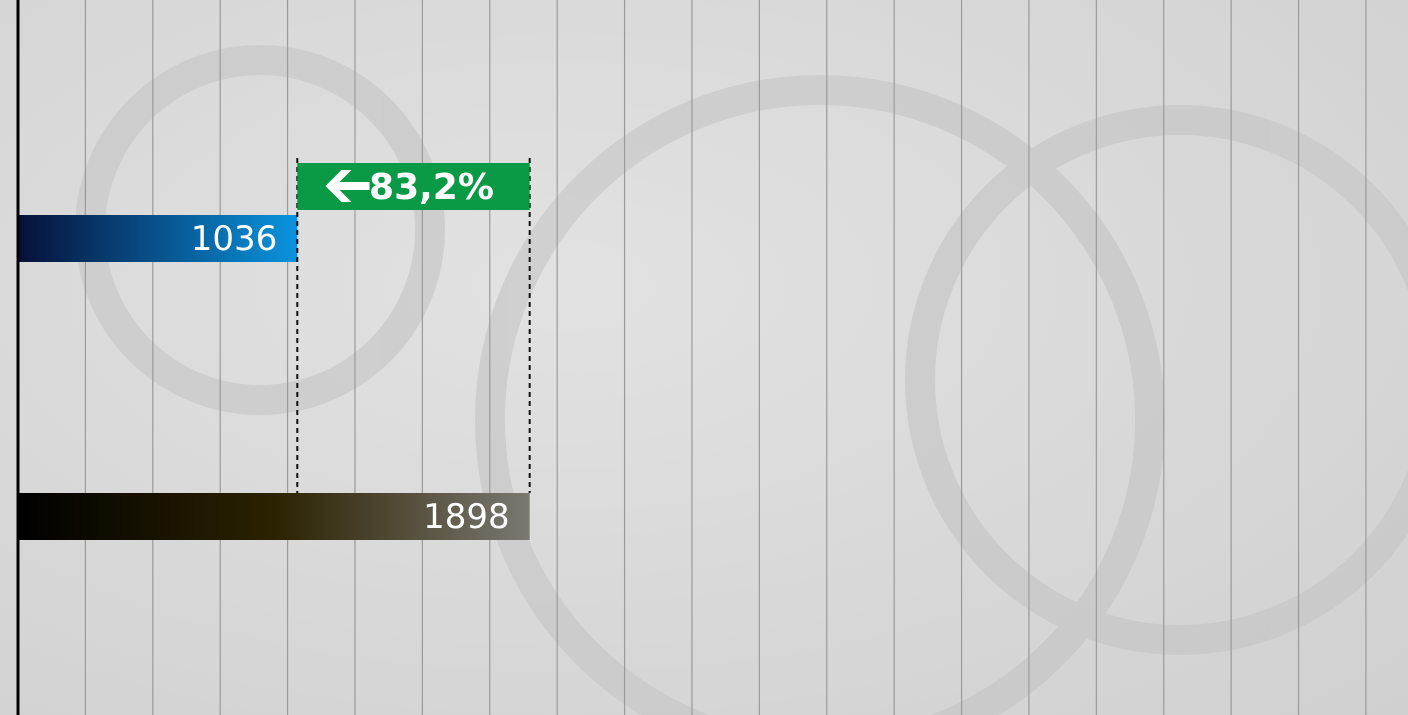  Describe the element at coordinates (466, 517) in the screenshot. I see `value-label: 1898` at that location.